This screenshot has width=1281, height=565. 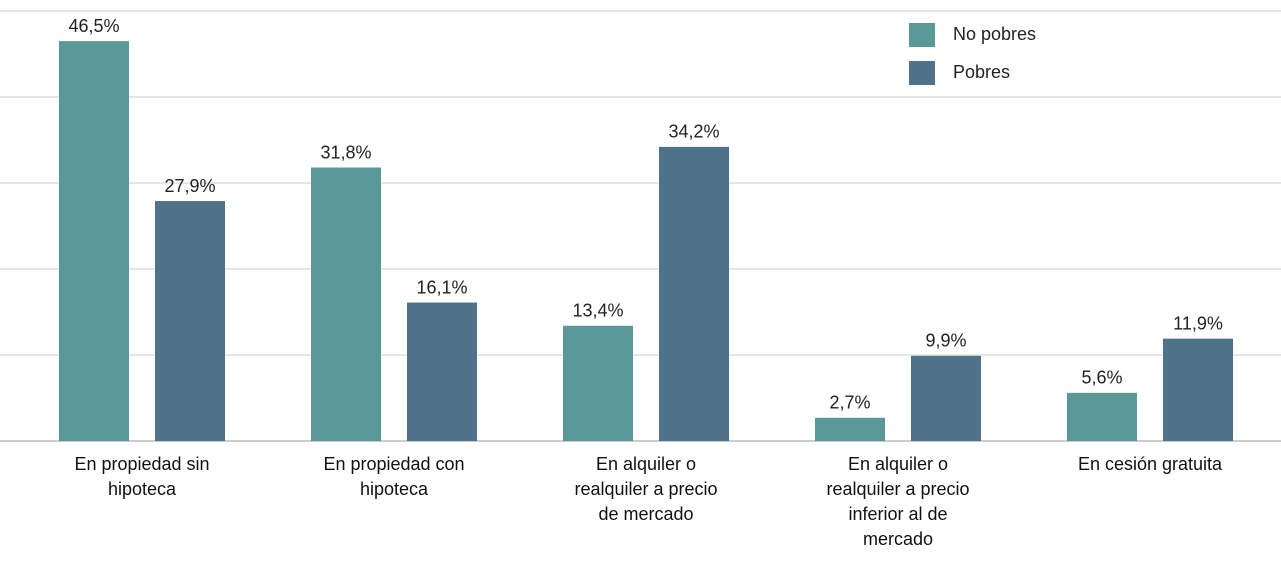 What do you see at coordinates (394, 476) in the screenshot?
I see `x-tick-label: En propiedad con hipoteca` at bounding box center [394, 476].